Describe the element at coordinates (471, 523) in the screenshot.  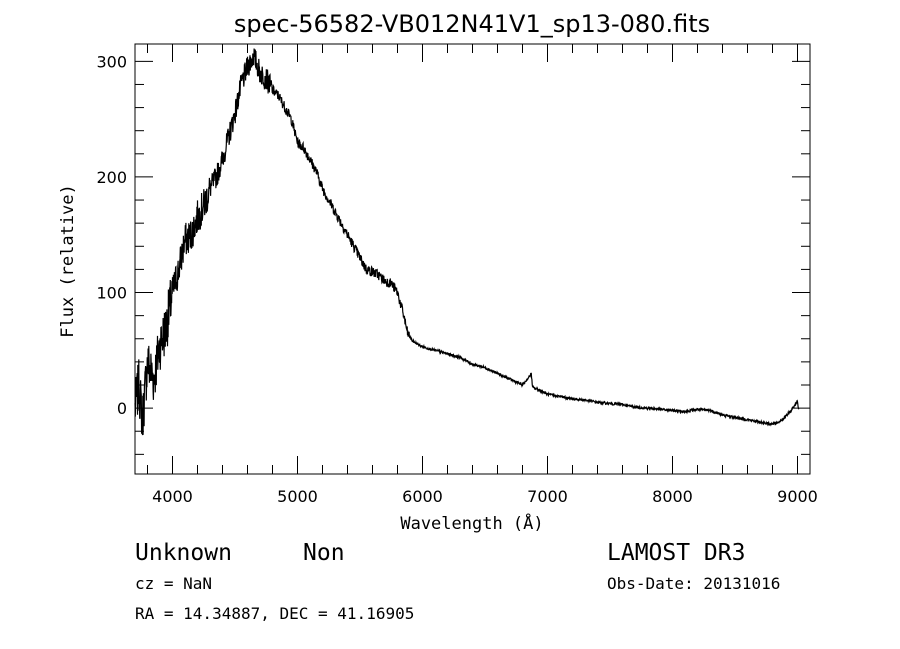
I see `x-axis-label: Wavelength (Å)` at that location.